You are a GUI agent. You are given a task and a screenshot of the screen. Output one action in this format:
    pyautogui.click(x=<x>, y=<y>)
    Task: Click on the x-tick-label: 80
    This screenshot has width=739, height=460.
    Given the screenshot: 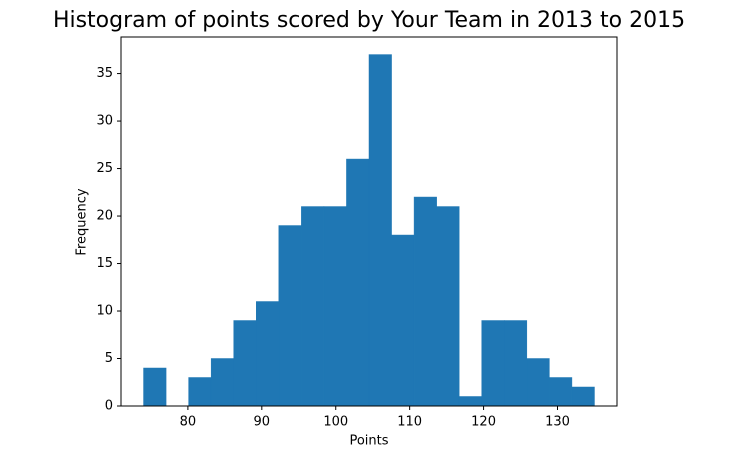 What is the action you would take?
    pyautogui.click(x=188, y=422)
    